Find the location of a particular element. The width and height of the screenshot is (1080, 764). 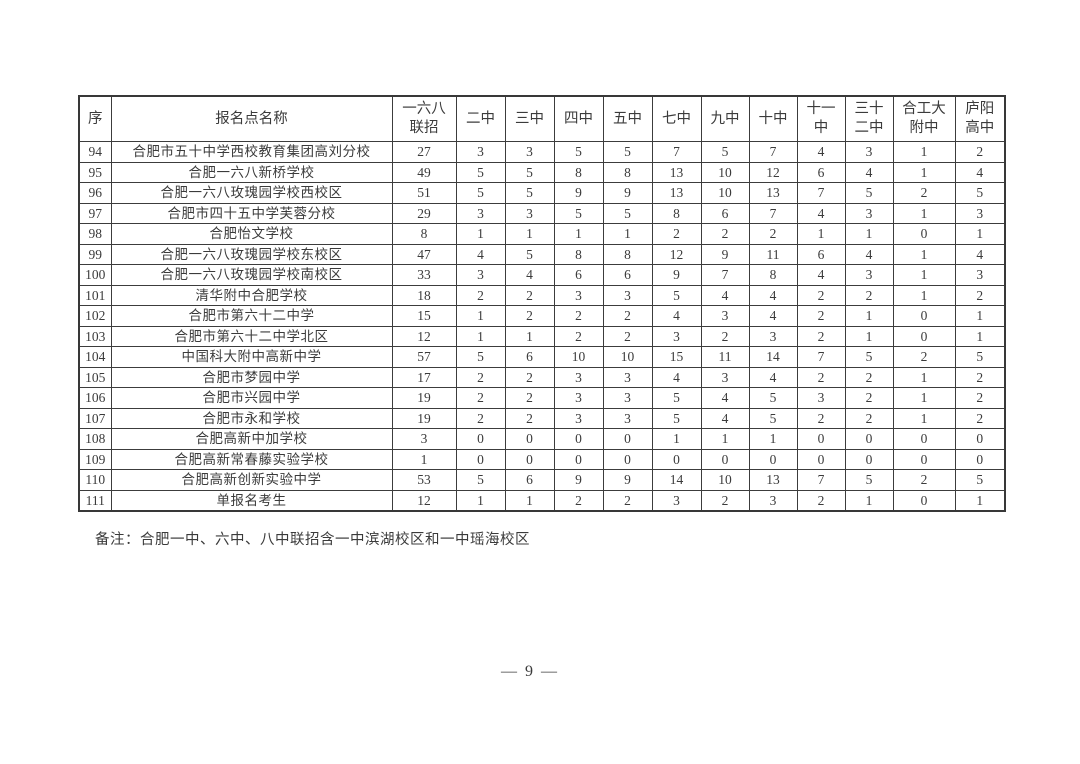

row-number: 106 is located at coordinates (95, 398).